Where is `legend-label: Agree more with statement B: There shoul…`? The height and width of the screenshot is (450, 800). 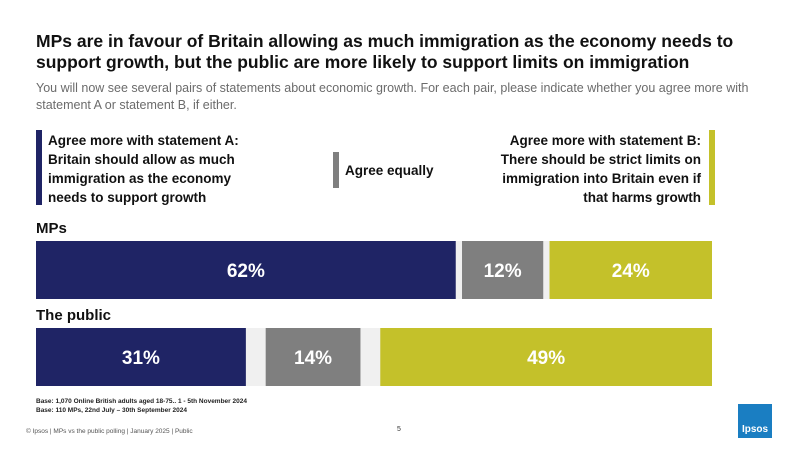
legend-label: Agree more with statement B: There shoul… is located at coordinates (600, 169).